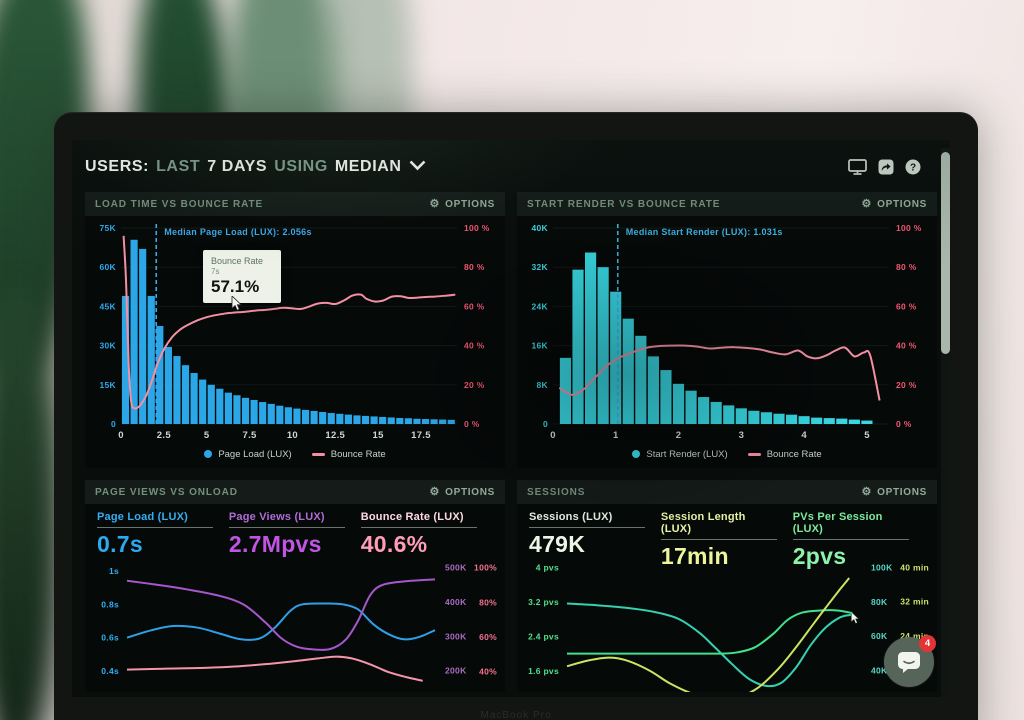 This screenshot has width=1024, height=720. Describe the element at coordinates (879, 602) in the screenshot. I see `svg-text: 80K` at that location.